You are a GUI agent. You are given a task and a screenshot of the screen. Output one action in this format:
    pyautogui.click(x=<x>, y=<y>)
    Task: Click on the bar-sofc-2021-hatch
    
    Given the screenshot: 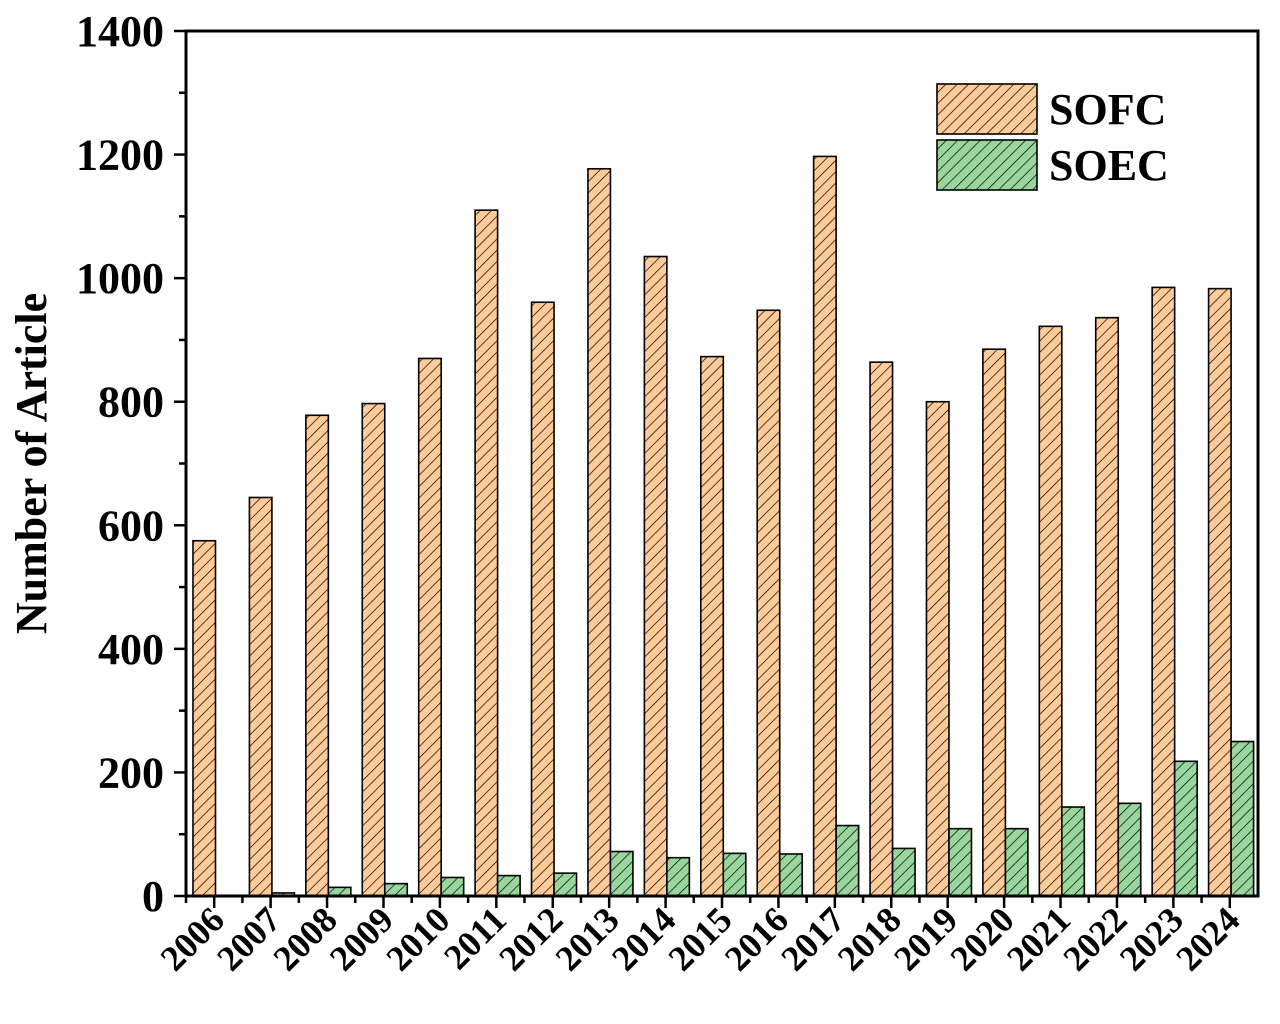 What is the action you would take?
    pyautogui.click(x=1050, y=611)
    